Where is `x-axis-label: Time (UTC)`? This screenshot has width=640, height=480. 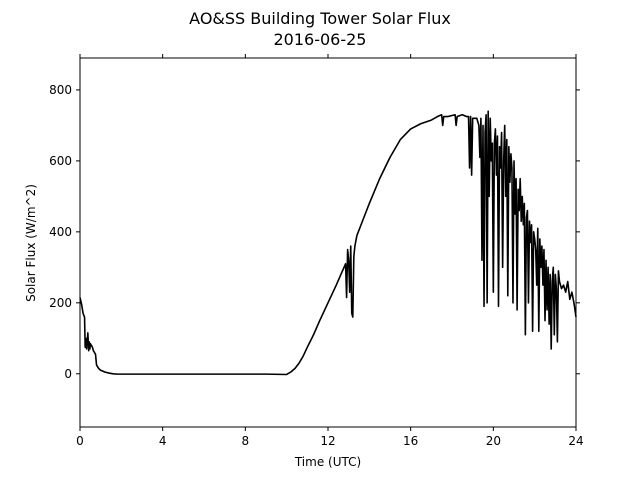 x-axis-label: Time (UTC) is located at coordinates (327, 462).